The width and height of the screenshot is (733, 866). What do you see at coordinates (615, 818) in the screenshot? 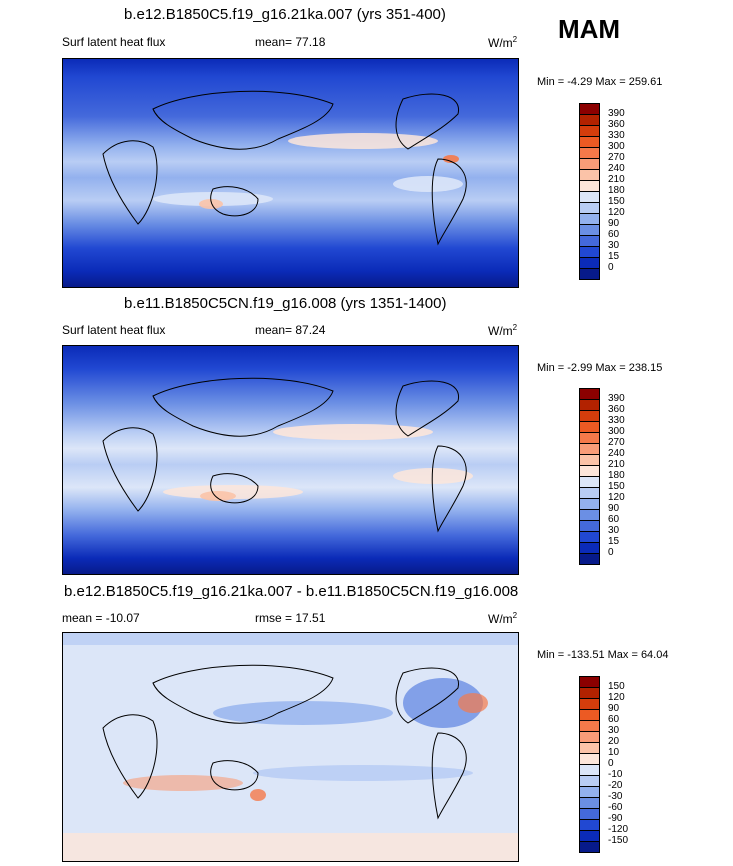
I see `colorbar-tick-label: -90` at bounding box center [615, 818].